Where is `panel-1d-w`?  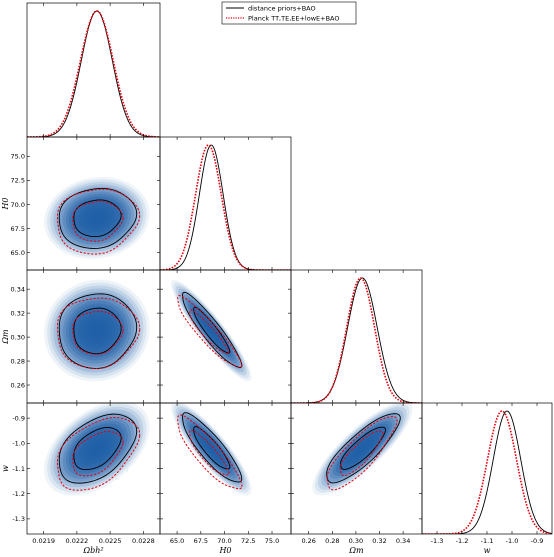
panel-1d-w is located at coordinates (487, 472).